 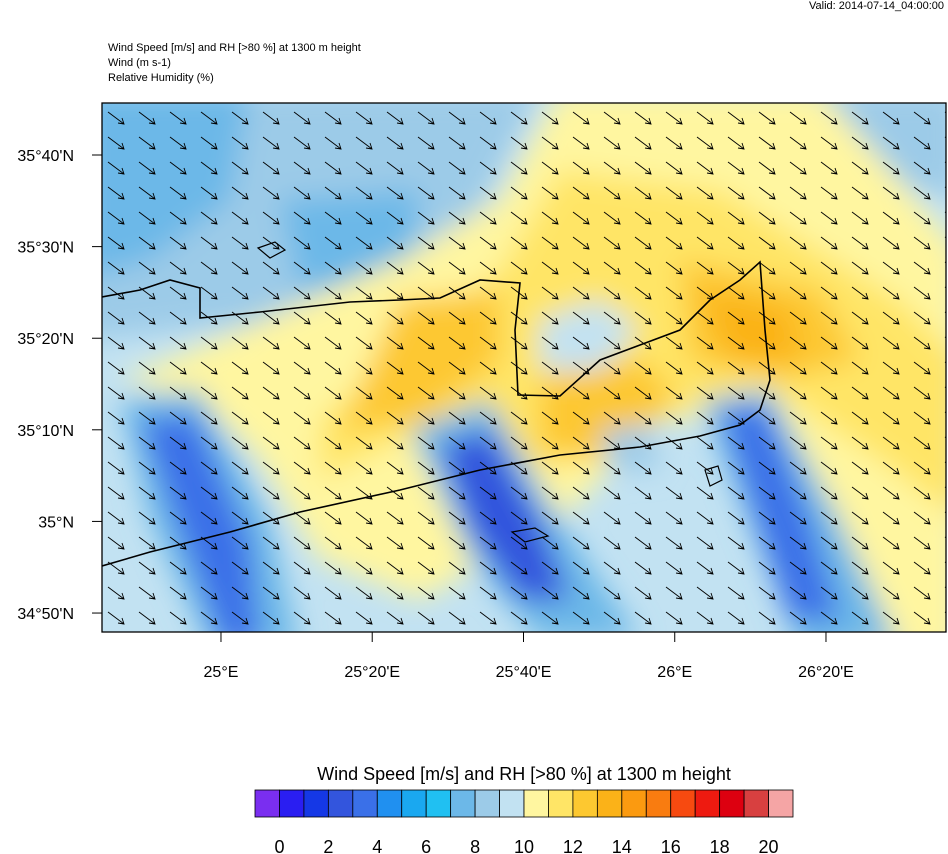 I want to click on lon-label: 25°E, so click(x=221, y=672).